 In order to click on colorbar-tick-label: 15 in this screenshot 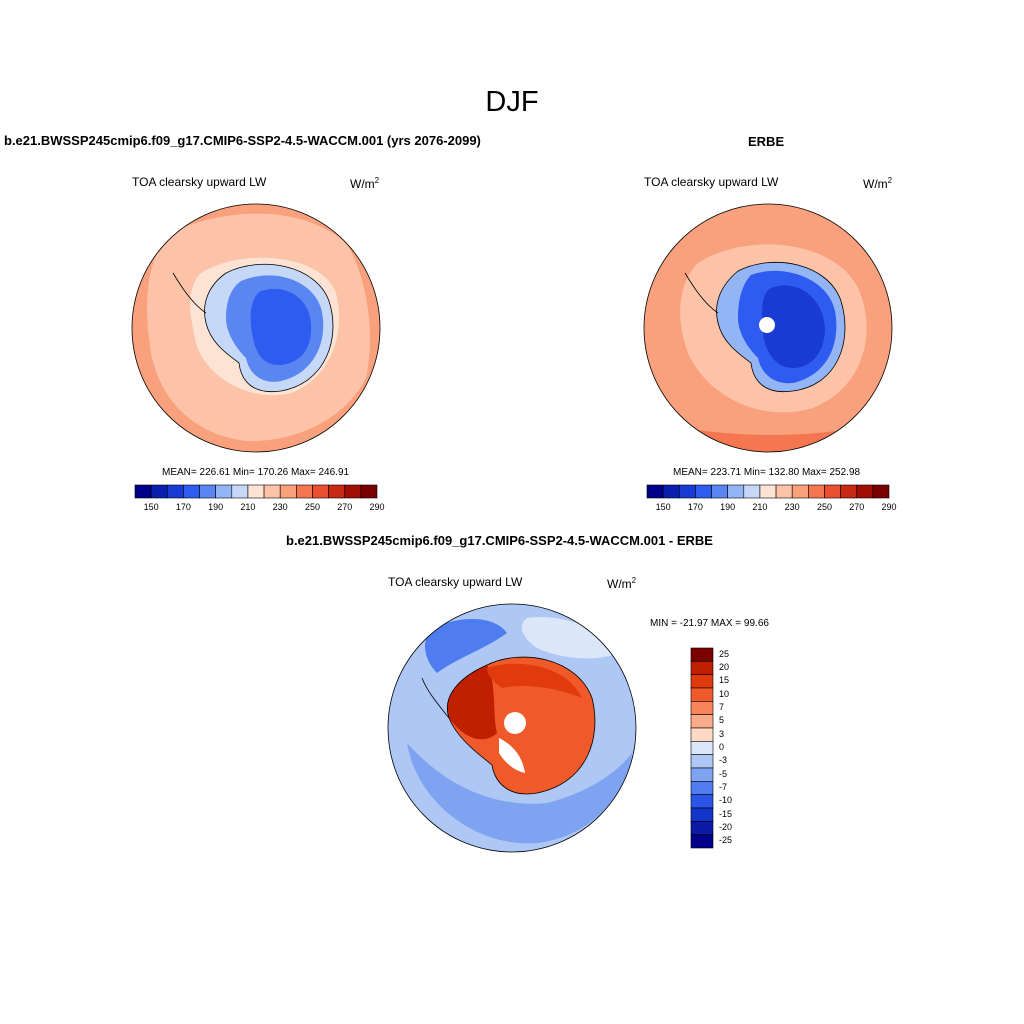, I will do `click(724, 680)`.